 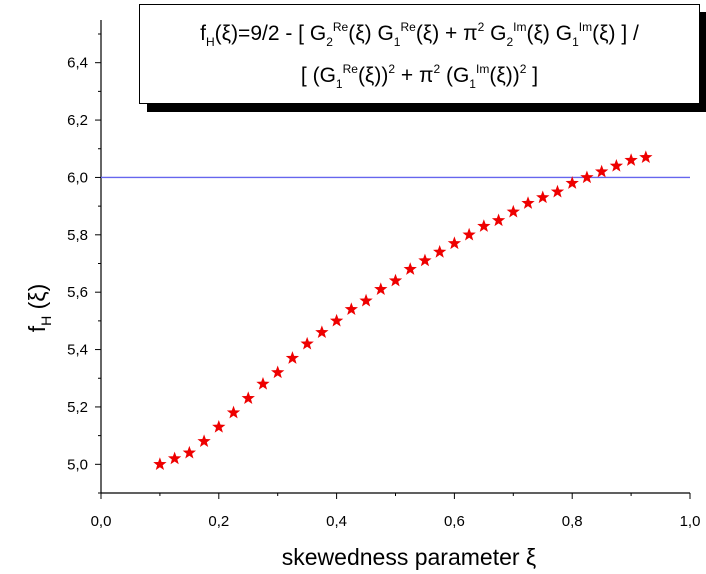 I want to click on y-tick-label: 6,4, so click(x=77, y=63).